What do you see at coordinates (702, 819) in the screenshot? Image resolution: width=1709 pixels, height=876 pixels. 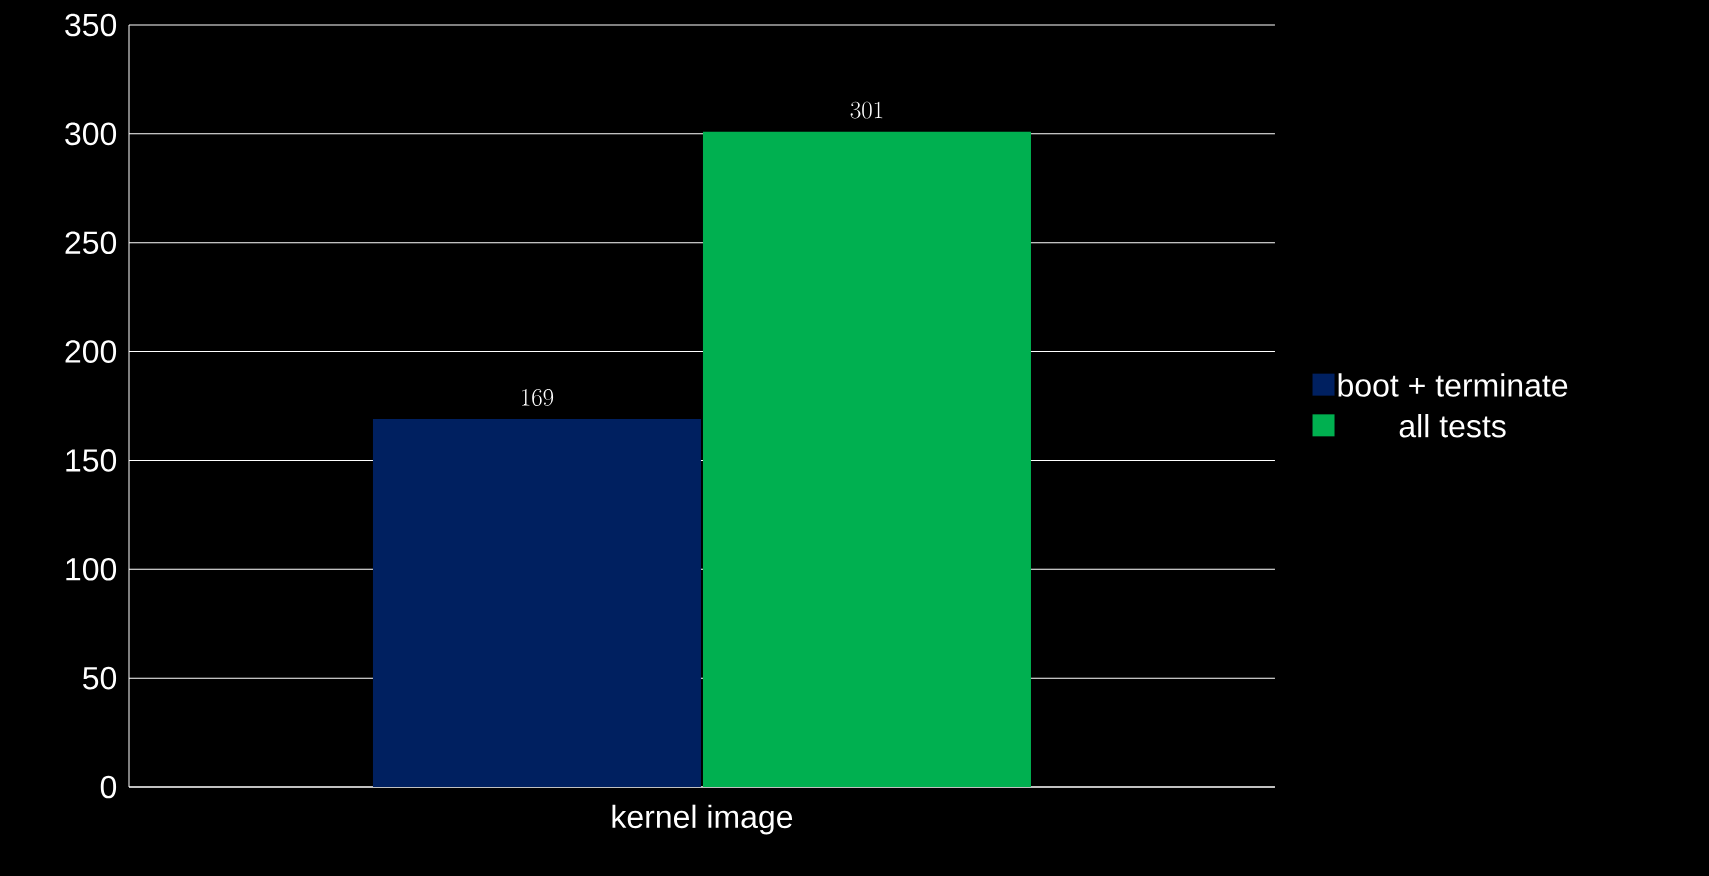 I see `x-tick-label: kernel image` at bounding box center [702, 819].